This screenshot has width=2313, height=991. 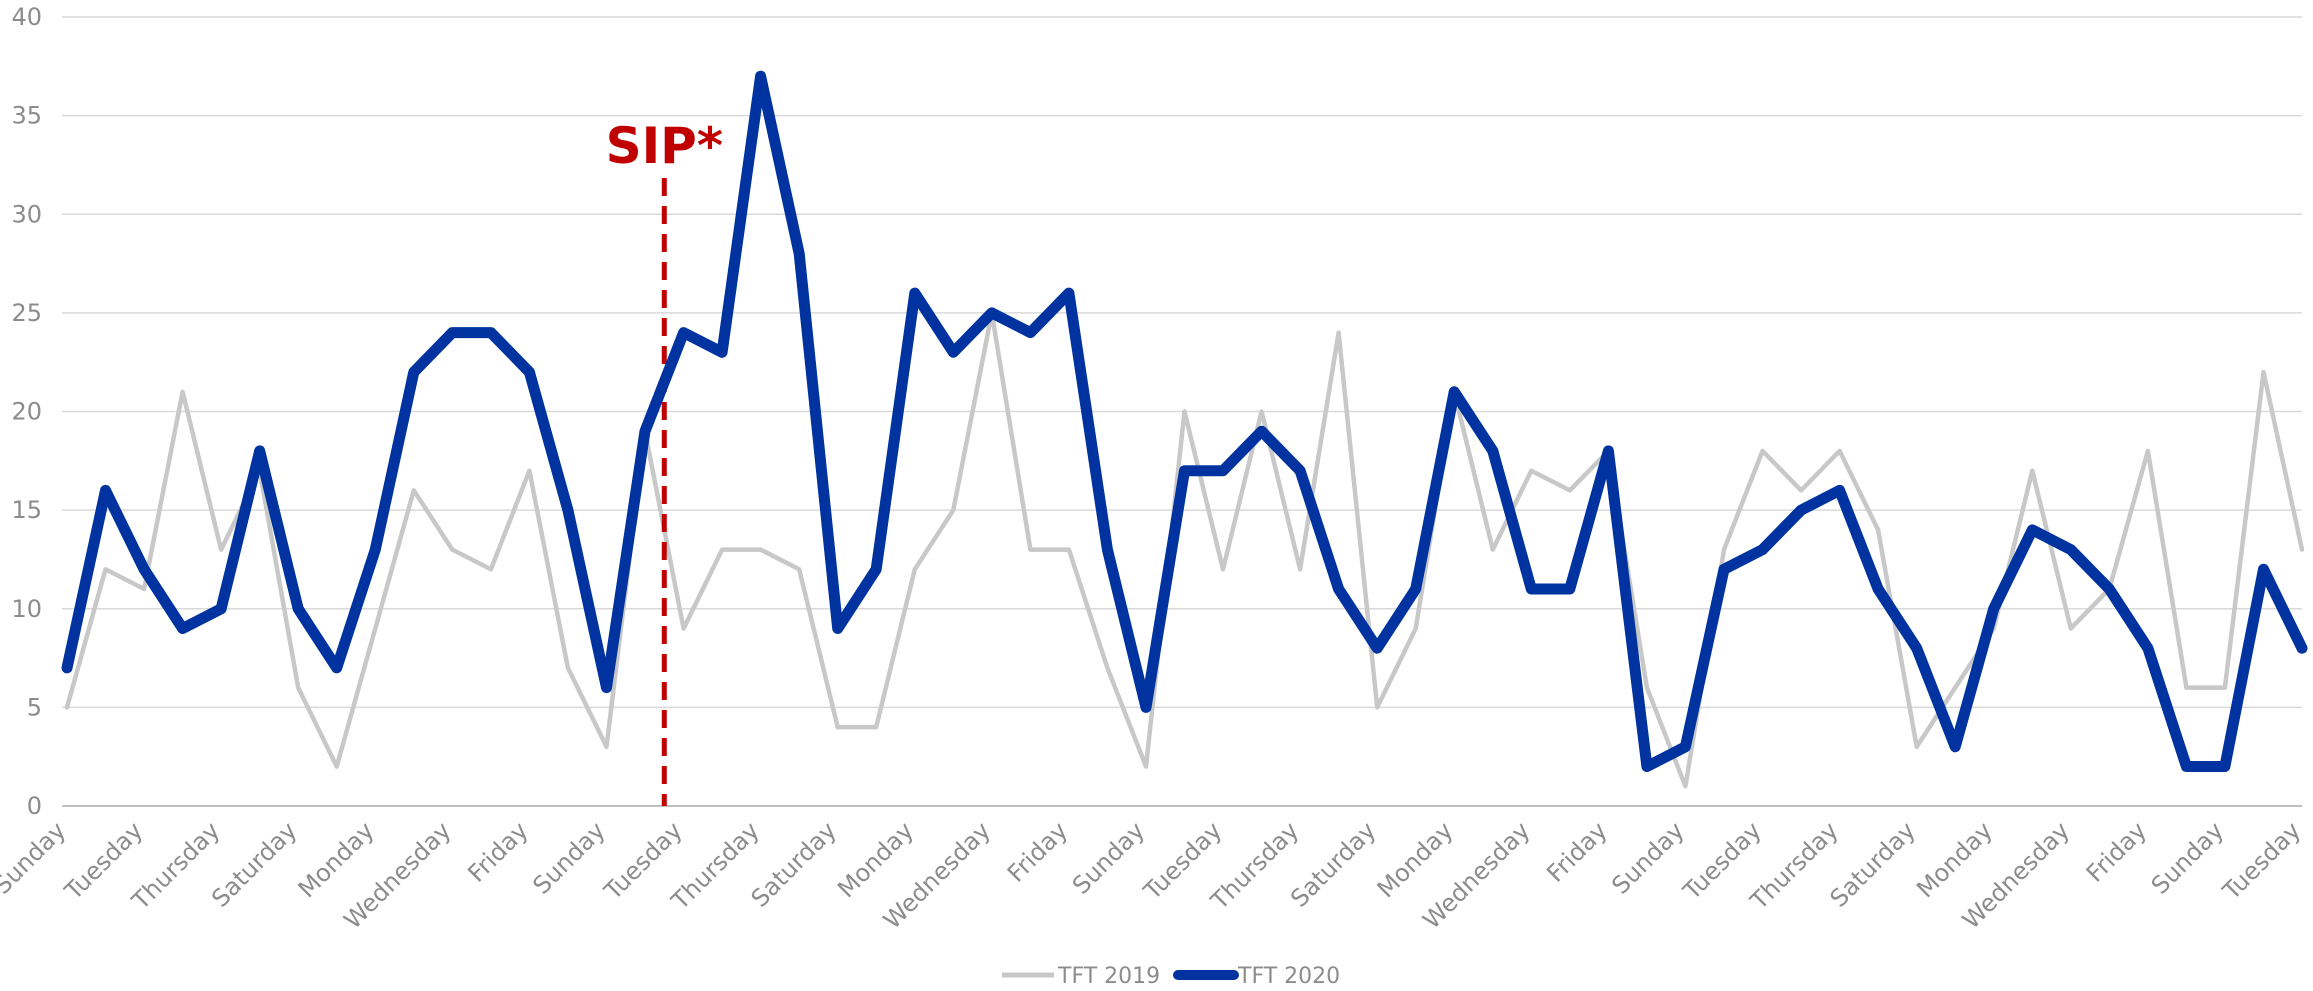 I want to click on y-tick-label: 30, so click(x=26, y=214).